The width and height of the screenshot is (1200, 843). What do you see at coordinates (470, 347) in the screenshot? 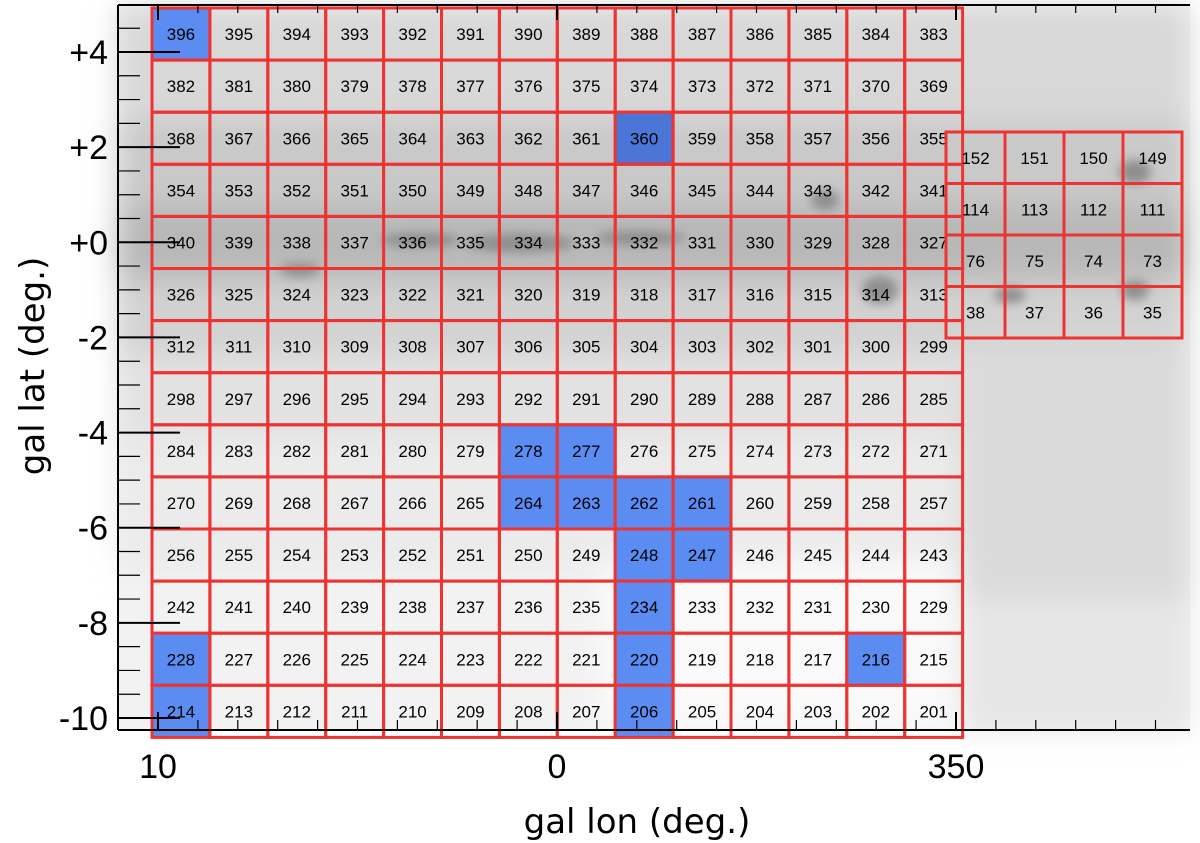
I see `field-label: 307` at bounding box center [470, 347].